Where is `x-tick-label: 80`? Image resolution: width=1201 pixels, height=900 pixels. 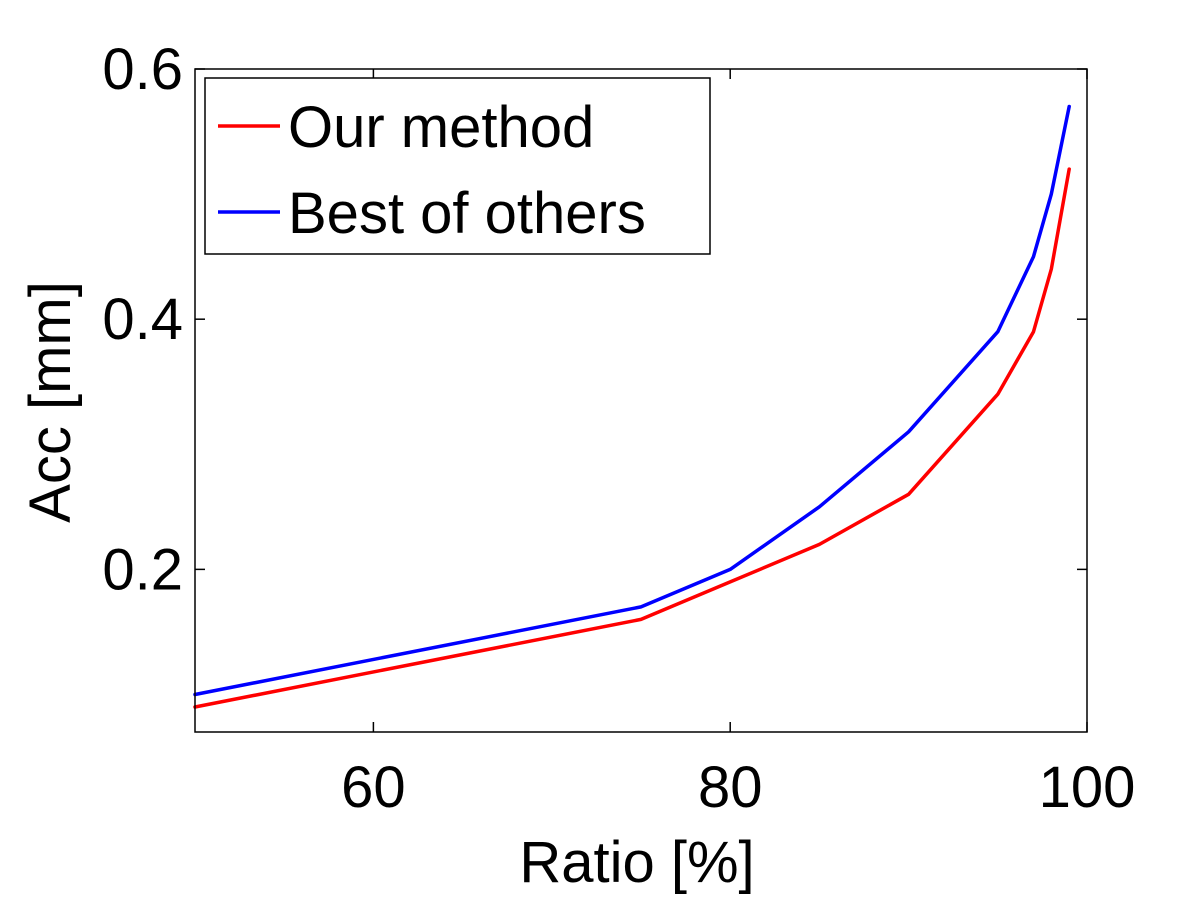 x-tick-label: 80 is located at coordinates (730, 787).